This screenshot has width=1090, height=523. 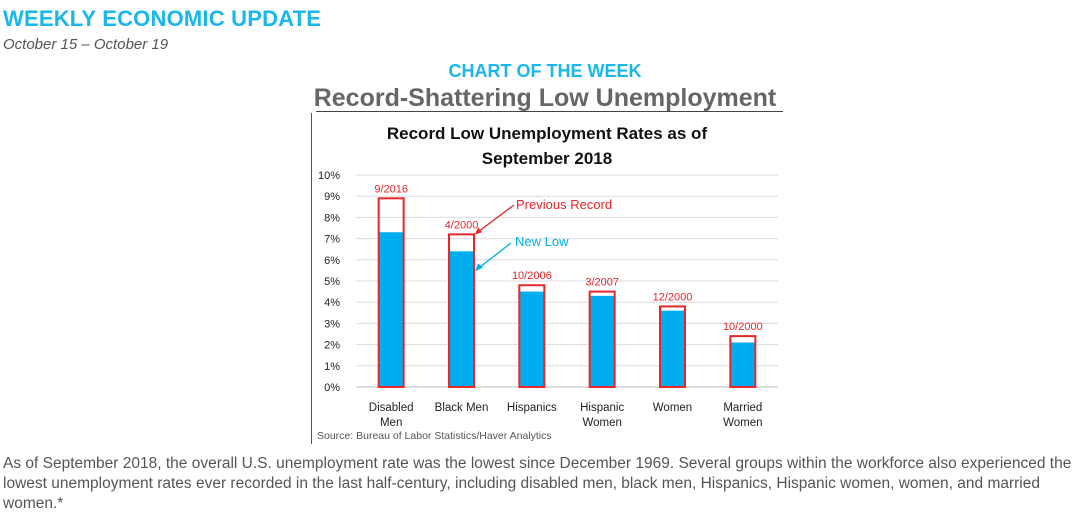 What do you see at coordinates (549, 111) in the screenshot?
I see `headline-underline` at bounding box center [549, 111].